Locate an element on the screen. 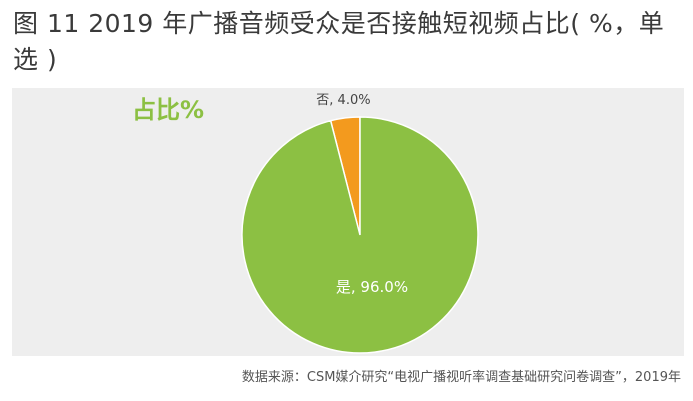  data-source: 数据来源：CSM媒介研究“电视广播视听率调查基础研究问卷调查”，2019年 is located at coordinates (461, 377).